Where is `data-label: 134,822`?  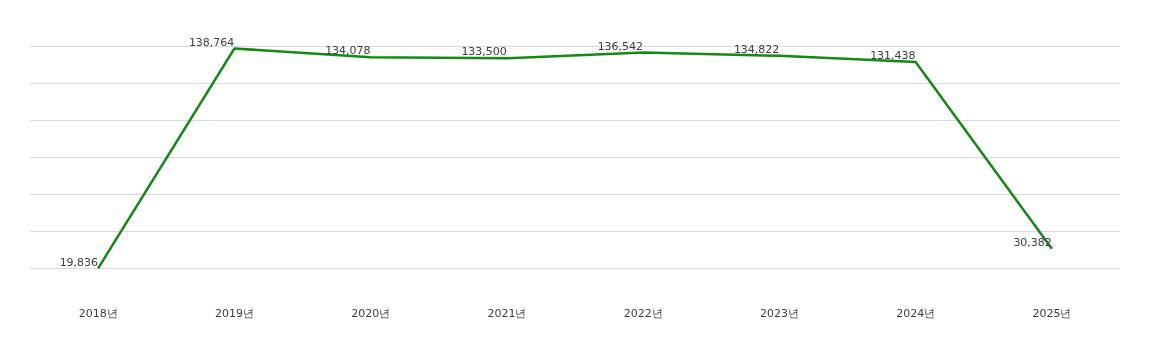 data-label: 134,822 is located at coordinates (756, 50).